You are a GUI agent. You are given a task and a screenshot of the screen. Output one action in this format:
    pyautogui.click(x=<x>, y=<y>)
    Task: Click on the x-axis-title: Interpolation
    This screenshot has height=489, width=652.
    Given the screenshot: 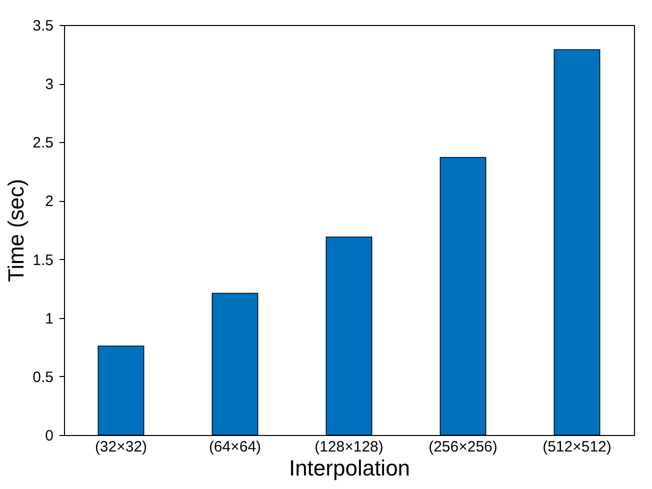 What is the action you would take?
    pyautogui.click(x=349, y=468)
    